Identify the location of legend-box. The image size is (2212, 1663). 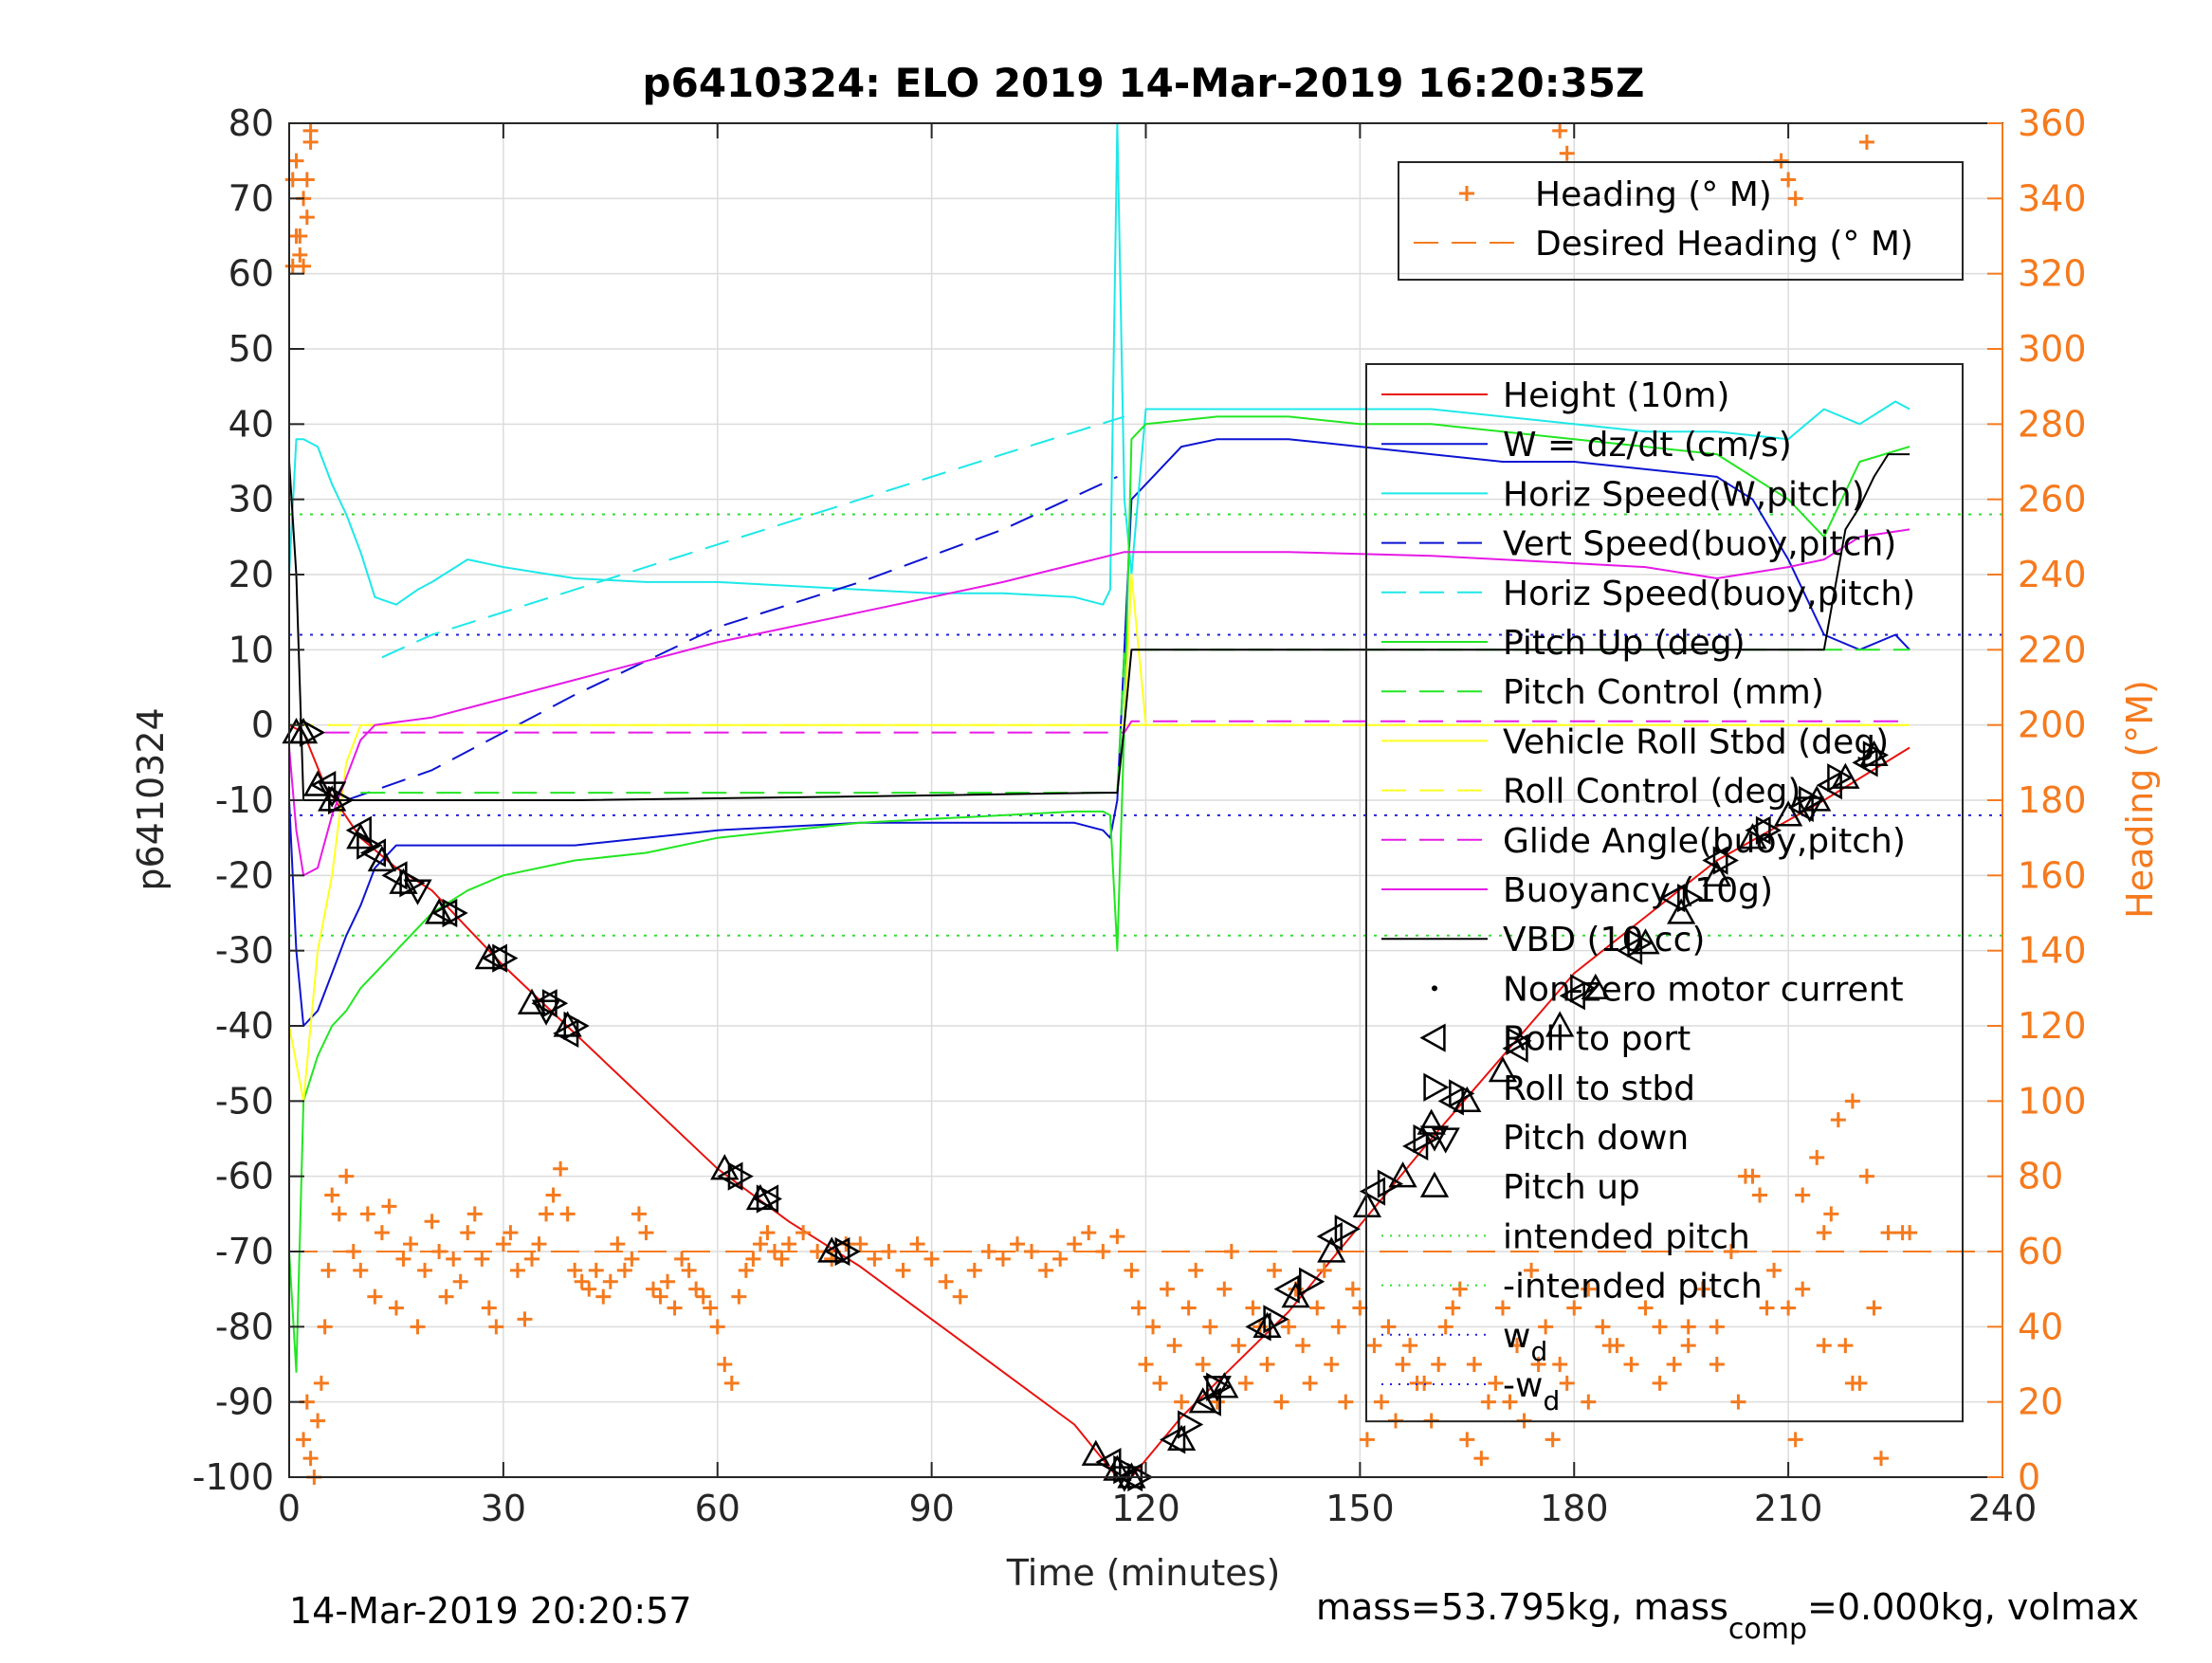
(1681, 221).